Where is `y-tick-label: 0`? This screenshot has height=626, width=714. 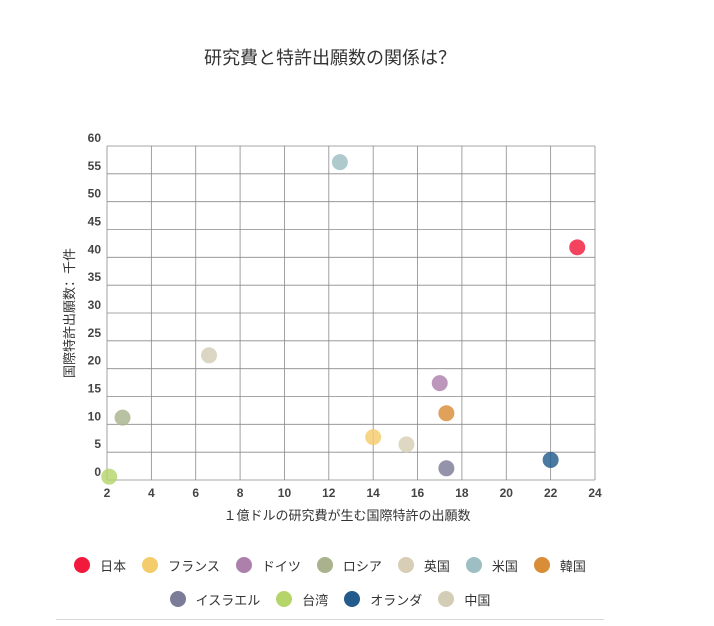 y-tick-label: 0 is located at coordinates (97, 472).